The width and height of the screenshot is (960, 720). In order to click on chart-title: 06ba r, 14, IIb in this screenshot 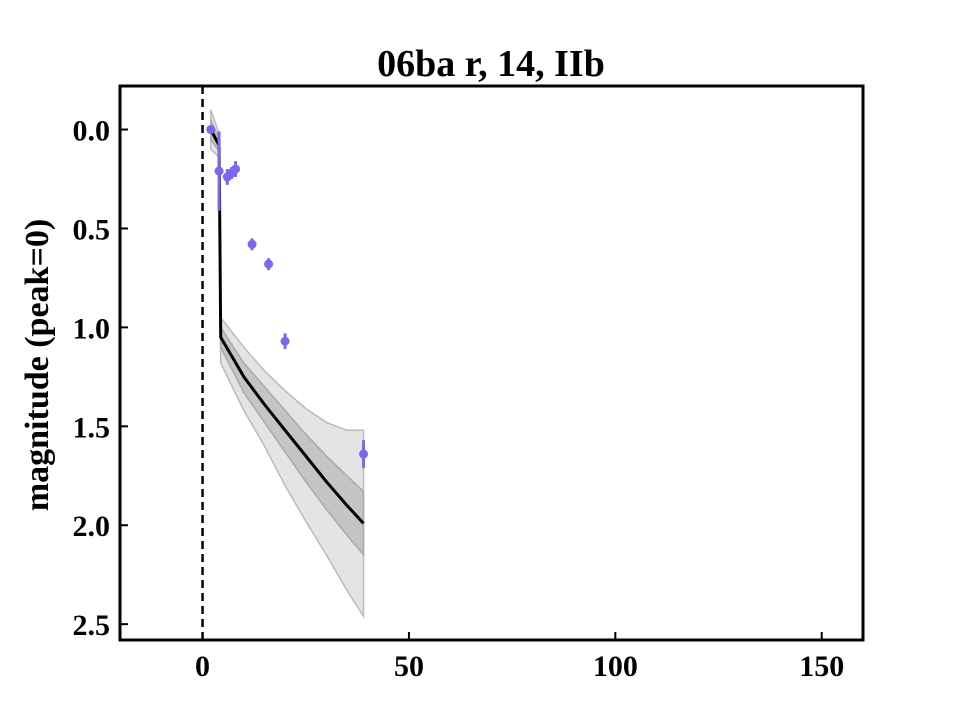, I will do `click(491, 64)`.